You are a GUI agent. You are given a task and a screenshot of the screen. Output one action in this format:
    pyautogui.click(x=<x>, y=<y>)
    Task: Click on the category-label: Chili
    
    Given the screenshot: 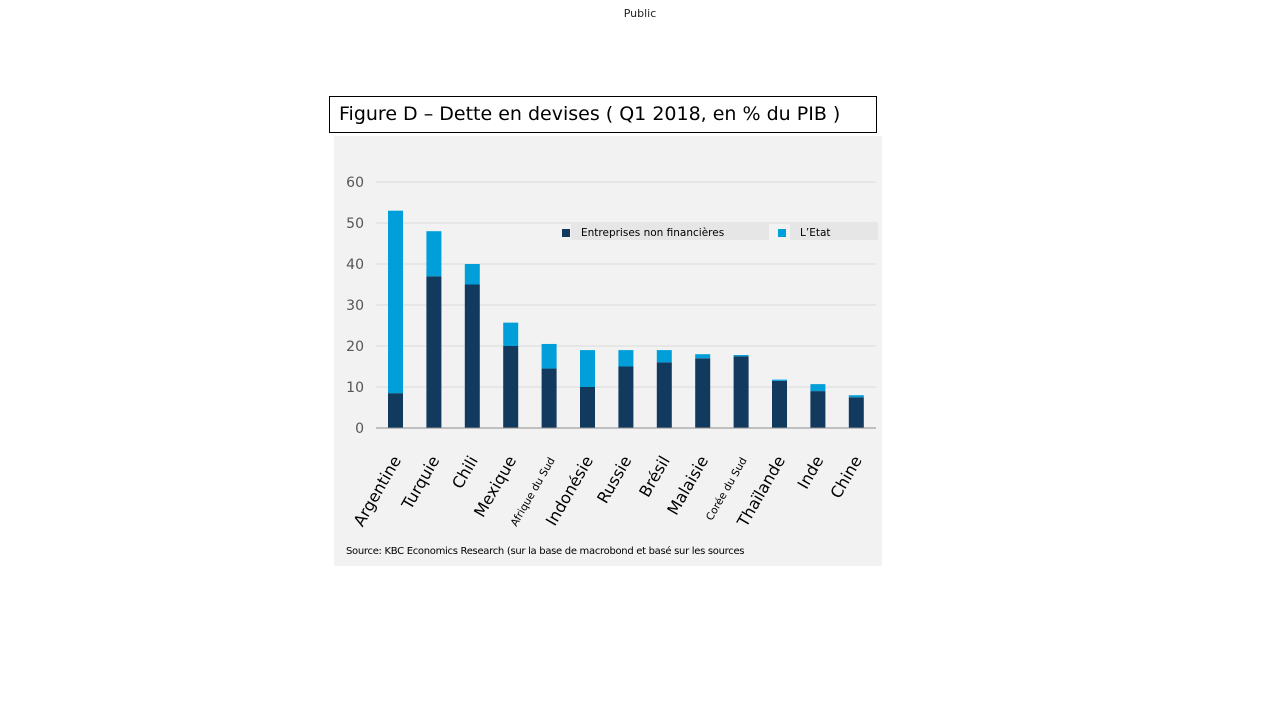 What is the action you would take?
    pyautogui.click(x=465, y=473)
    